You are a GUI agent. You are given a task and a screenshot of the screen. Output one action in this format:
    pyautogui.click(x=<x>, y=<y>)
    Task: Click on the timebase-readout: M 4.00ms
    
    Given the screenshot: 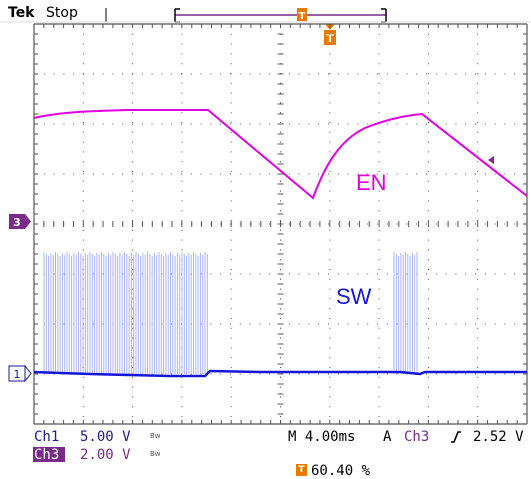 What is the action you would take?
    pyautogui.click(x=322, y=437)
    